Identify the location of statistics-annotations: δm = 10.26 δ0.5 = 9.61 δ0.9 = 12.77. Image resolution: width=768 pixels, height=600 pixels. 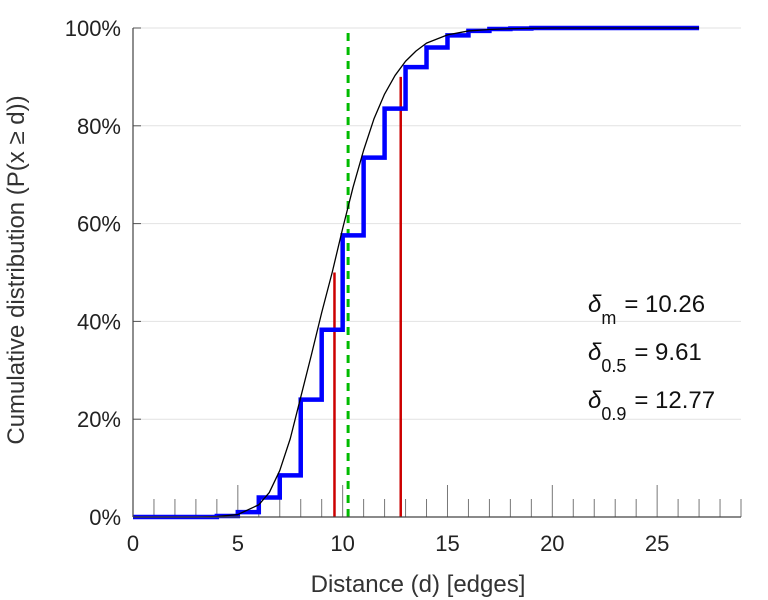
(651, 357).